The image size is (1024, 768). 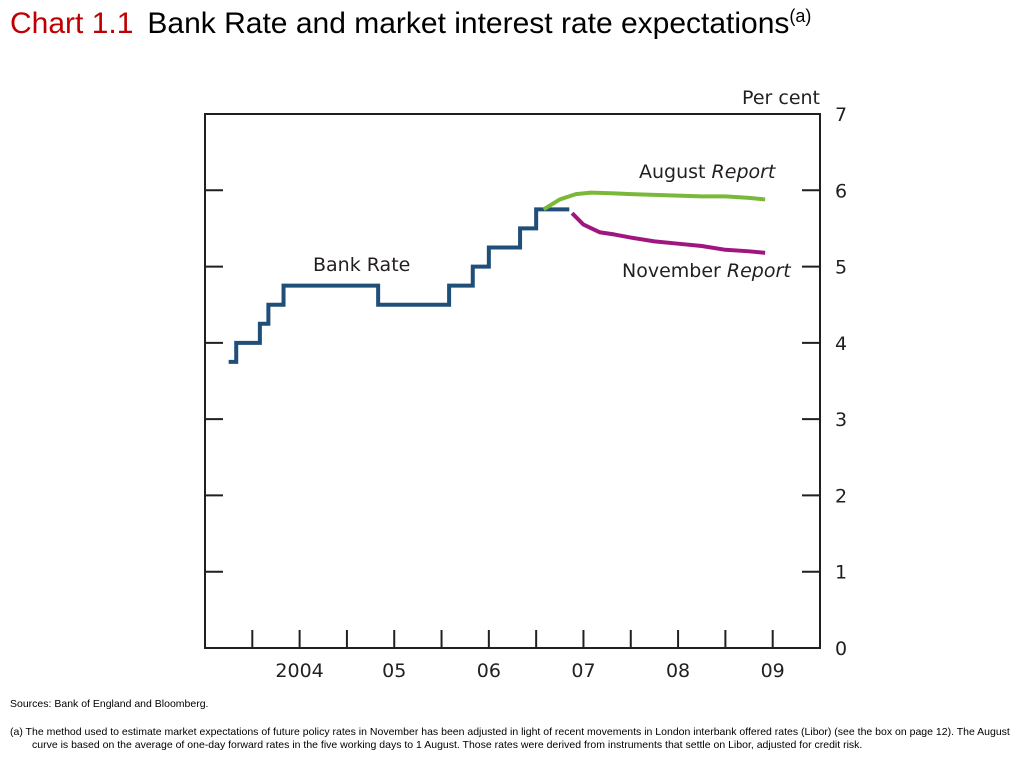 What do you see at coordinates (672, 172) in the screenshot?
I see `august-report-annotation-text: August` at bounding box center [672, 172].